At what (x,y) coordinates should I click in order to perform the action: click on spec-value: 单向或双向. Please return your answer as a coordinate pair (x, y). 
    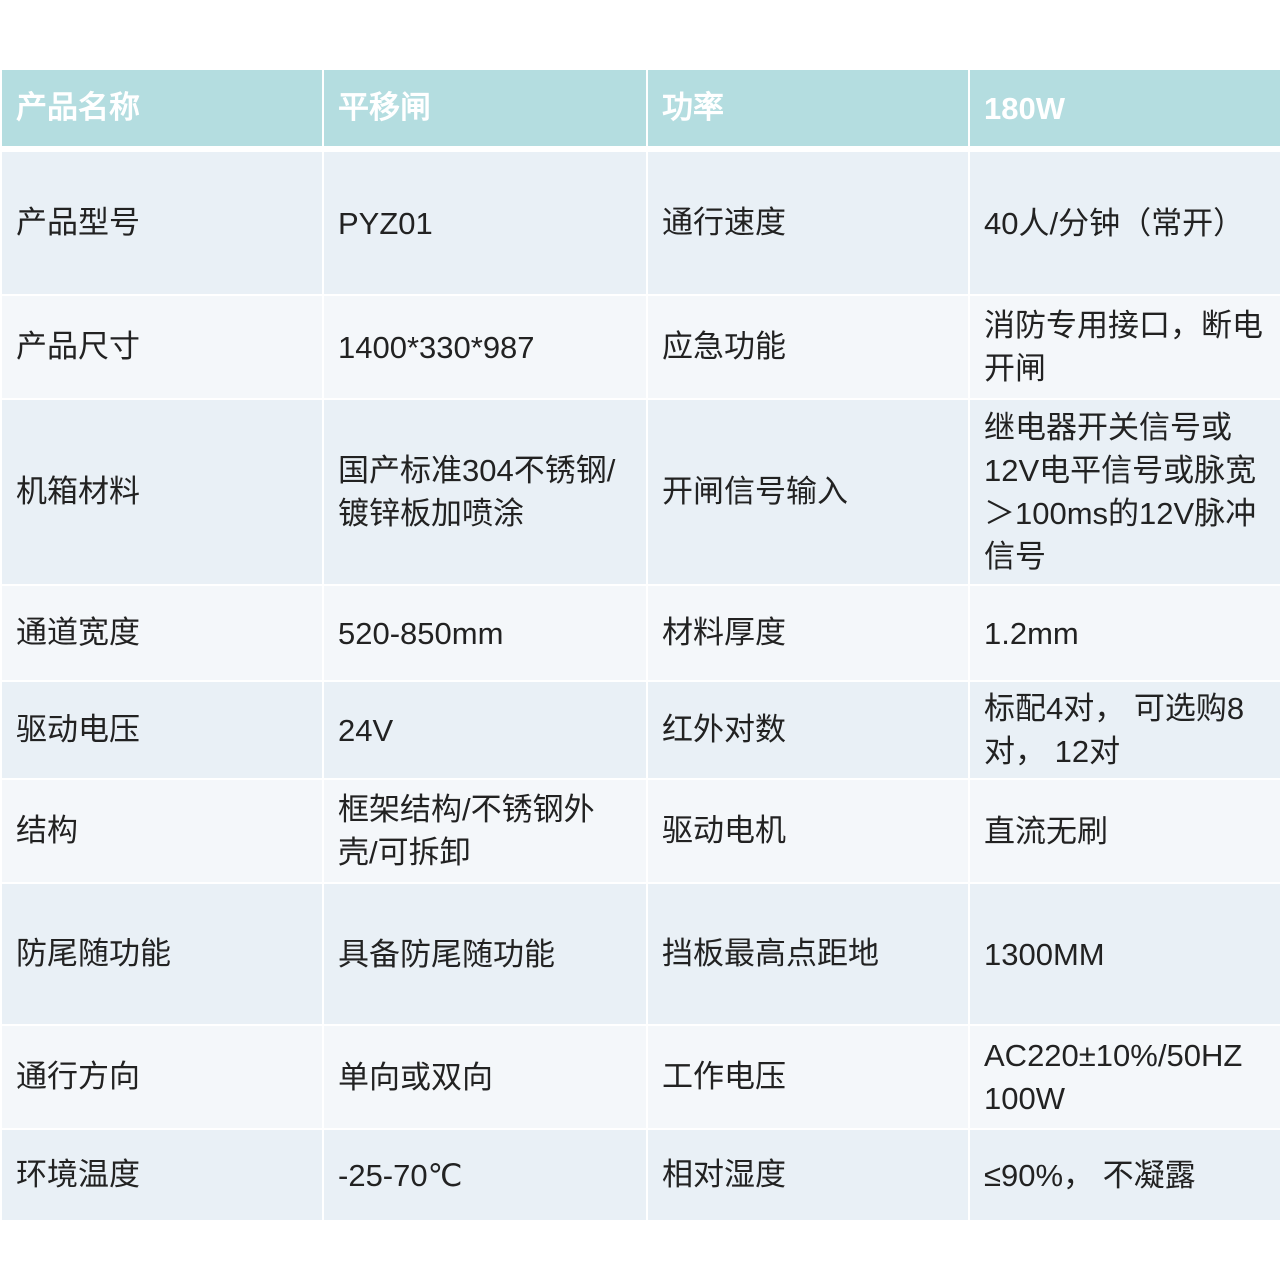
    Looking at the image, I should click on (485, 1077).